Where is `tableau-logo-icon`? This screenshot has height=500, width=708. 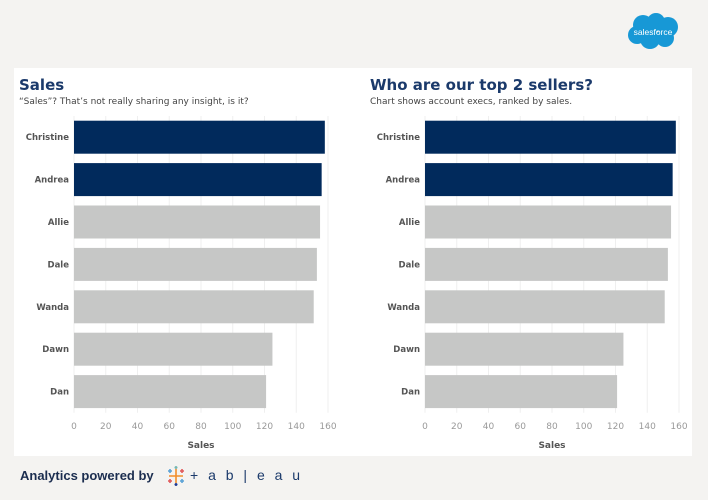 tableau-logo-icon is located at coordinates (176, 478).